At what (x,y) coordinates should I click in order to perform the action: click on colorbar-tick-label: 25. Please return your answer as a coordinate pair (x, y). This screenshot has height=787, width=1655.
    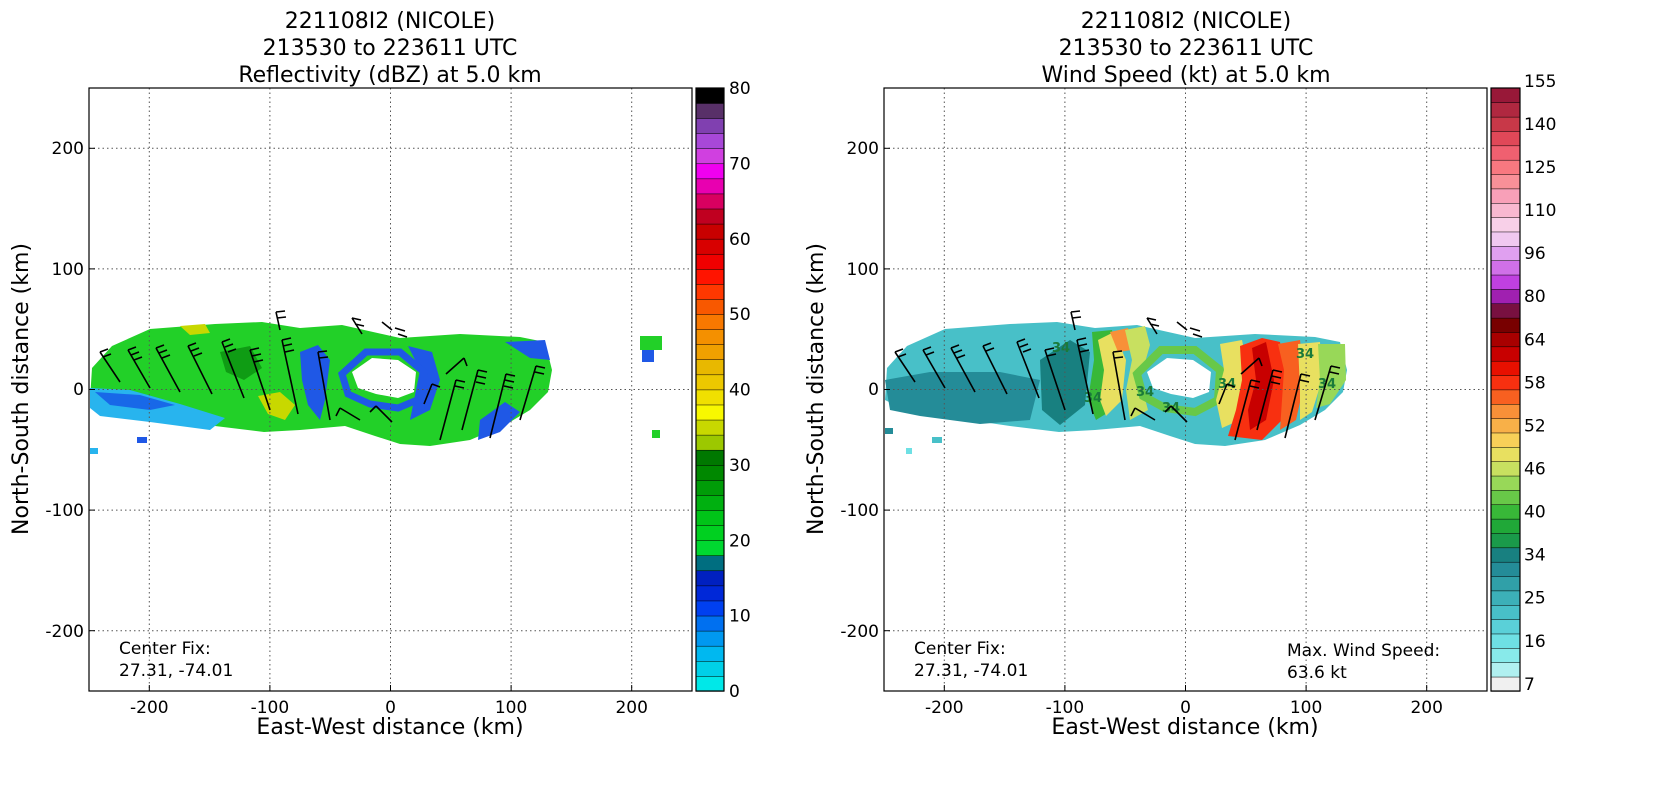
    Looking at the image, I should click on (1535, 599).